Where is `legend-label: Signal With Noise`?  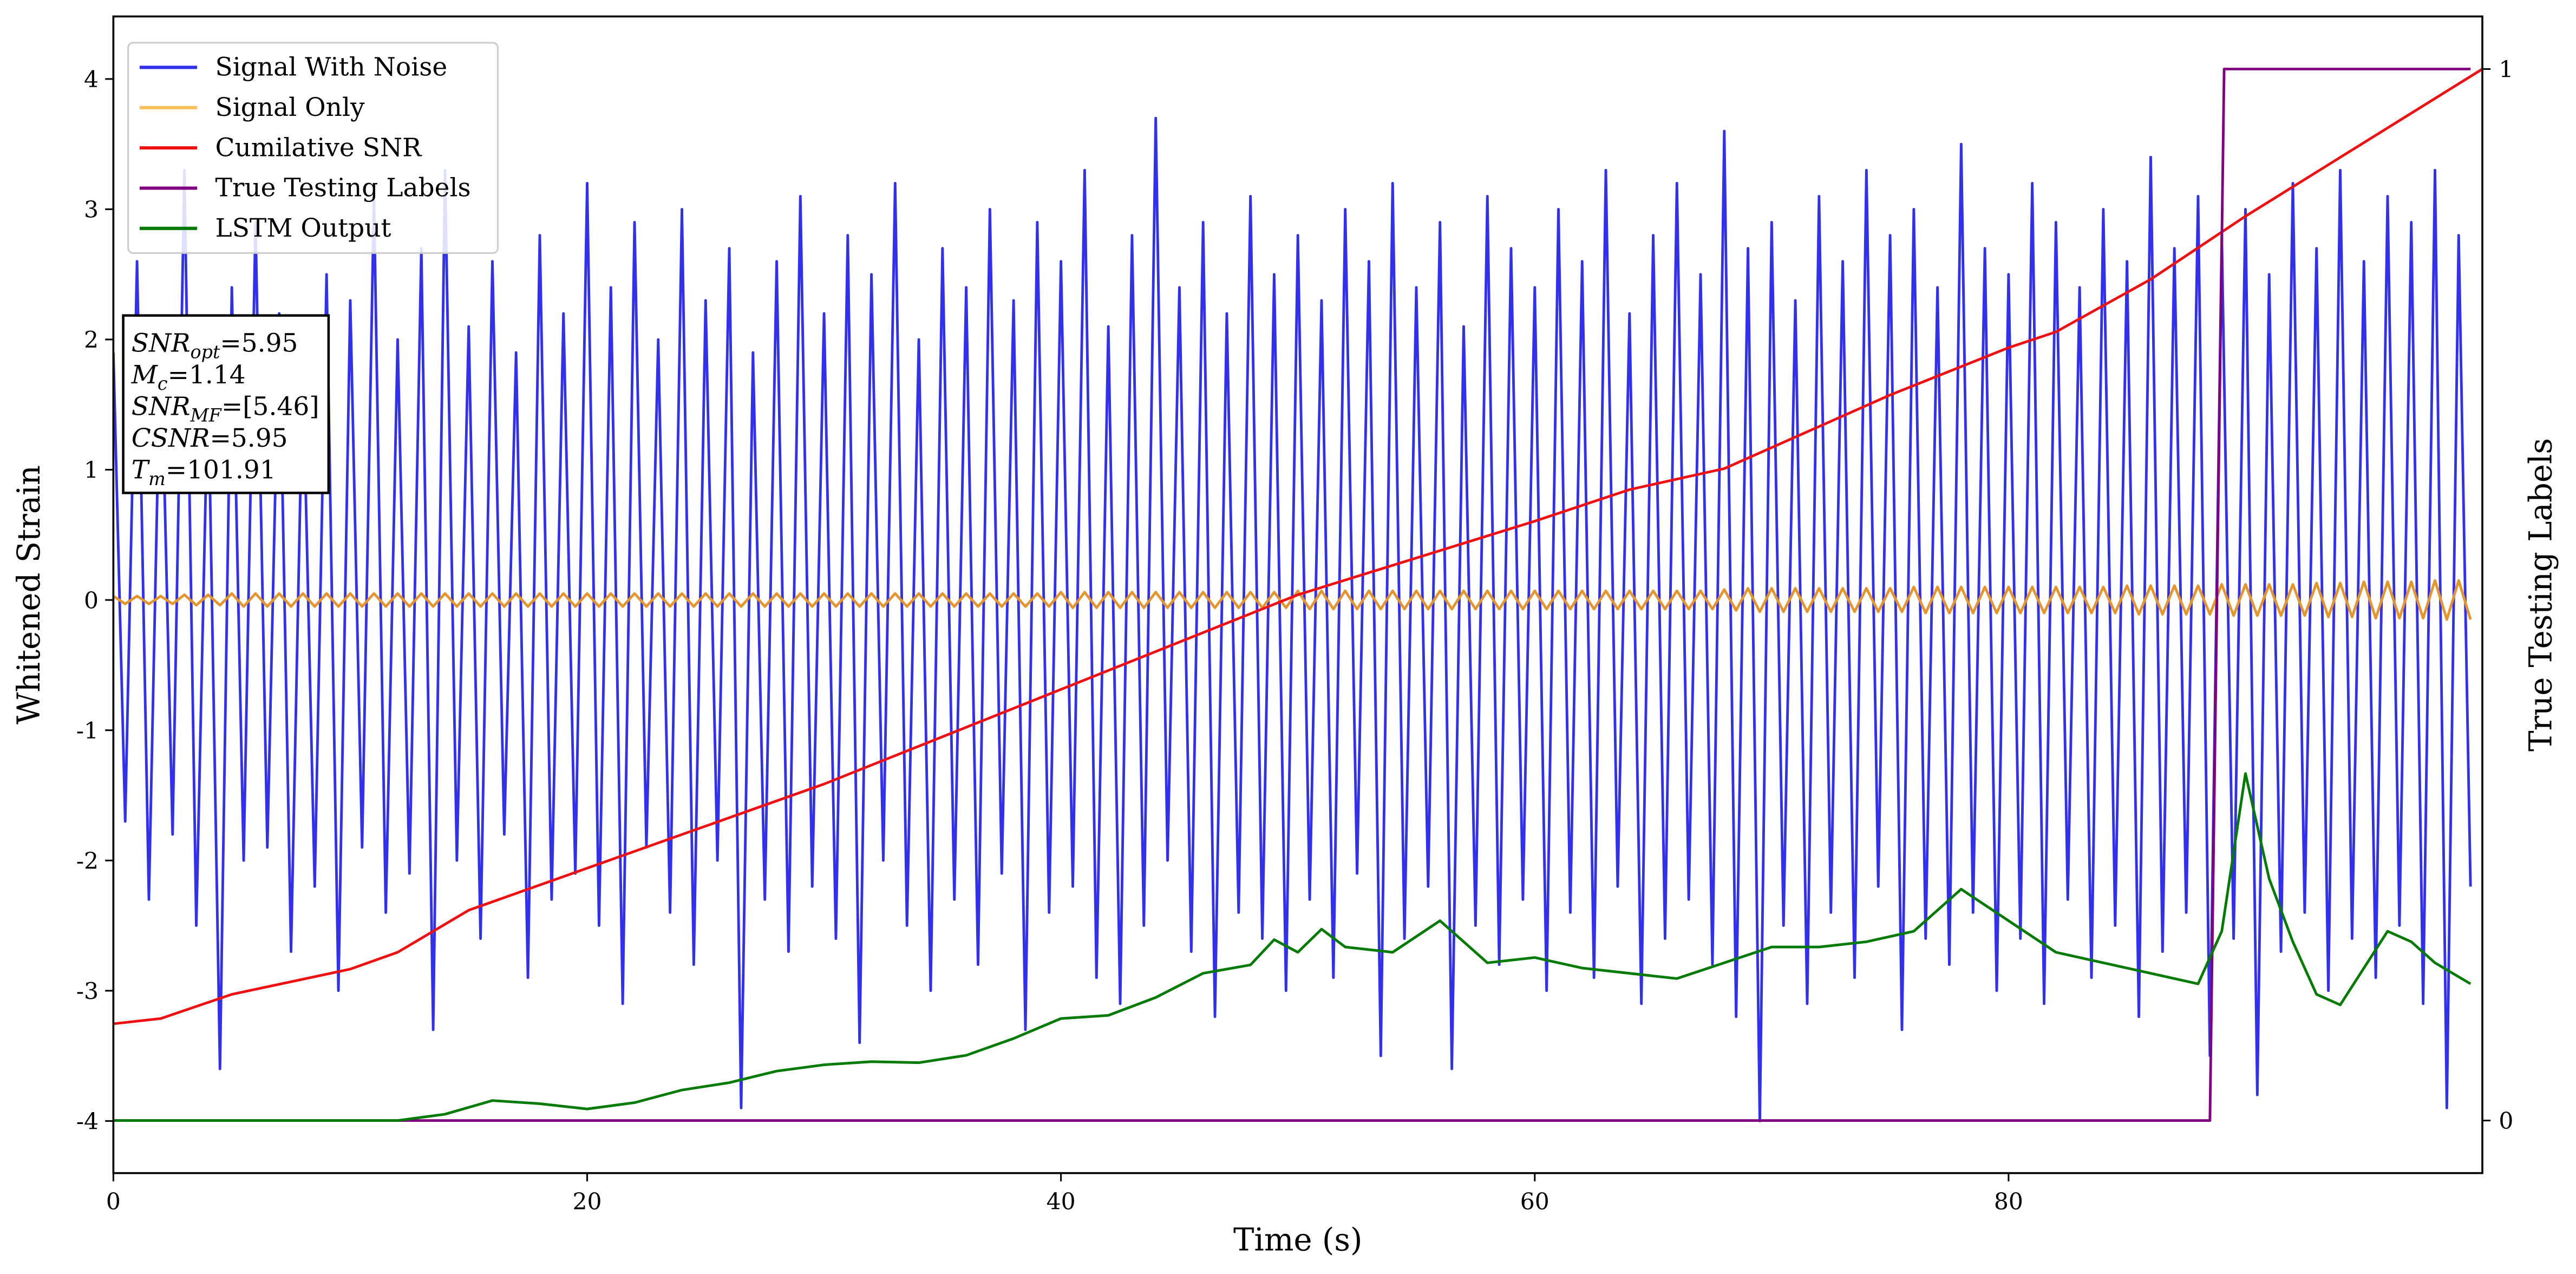
legend-label: Signal With Noise is located at coordinates (331, 67).